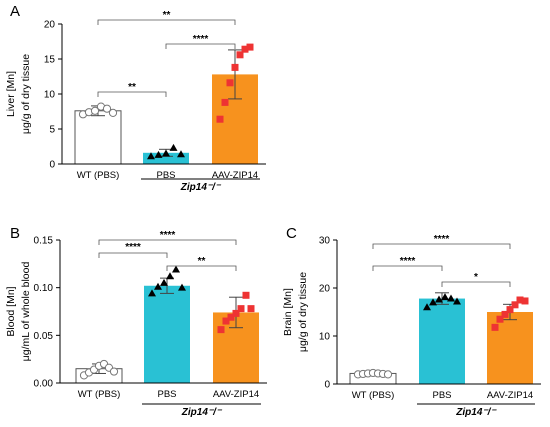 The height and width of the screenshot is (427, 550). Describe the element at coordinates (44, 288) in the screenshot. I see `y-tick-label: 0.10` at that location.